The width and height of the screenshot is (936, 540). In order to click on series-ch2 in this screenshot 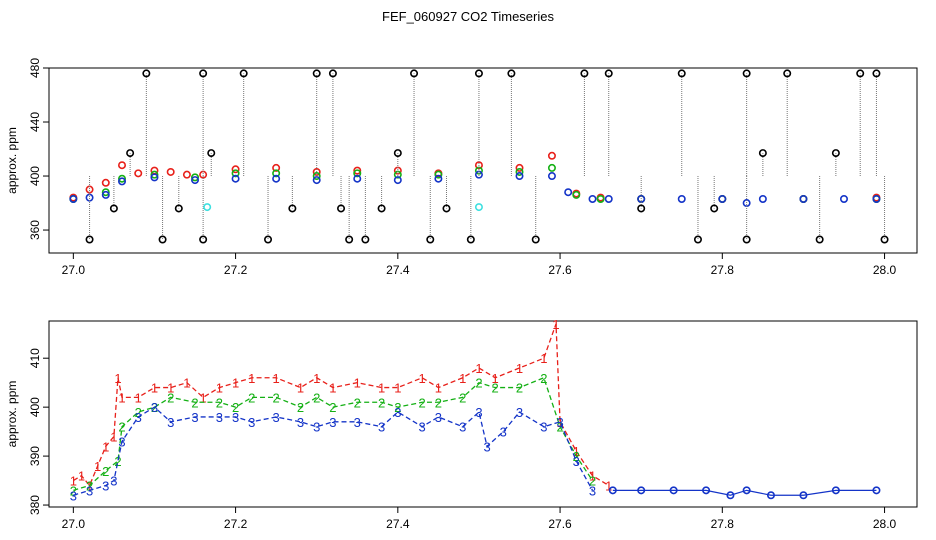, I will do `click(475, 183)`.